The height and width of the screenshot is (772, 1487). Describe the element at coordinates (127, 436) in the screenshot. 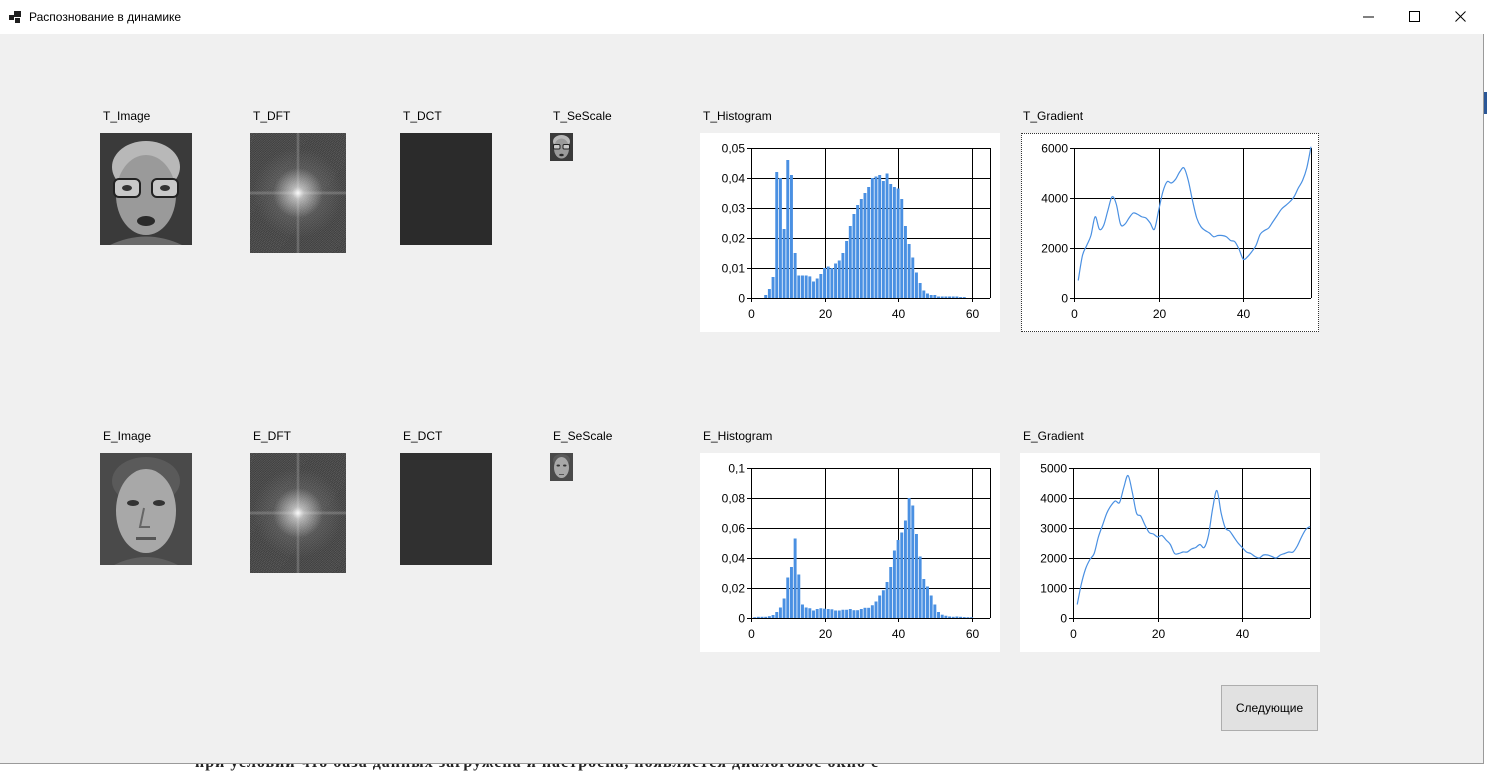

I see `e-image-label: E_Image` at that location.